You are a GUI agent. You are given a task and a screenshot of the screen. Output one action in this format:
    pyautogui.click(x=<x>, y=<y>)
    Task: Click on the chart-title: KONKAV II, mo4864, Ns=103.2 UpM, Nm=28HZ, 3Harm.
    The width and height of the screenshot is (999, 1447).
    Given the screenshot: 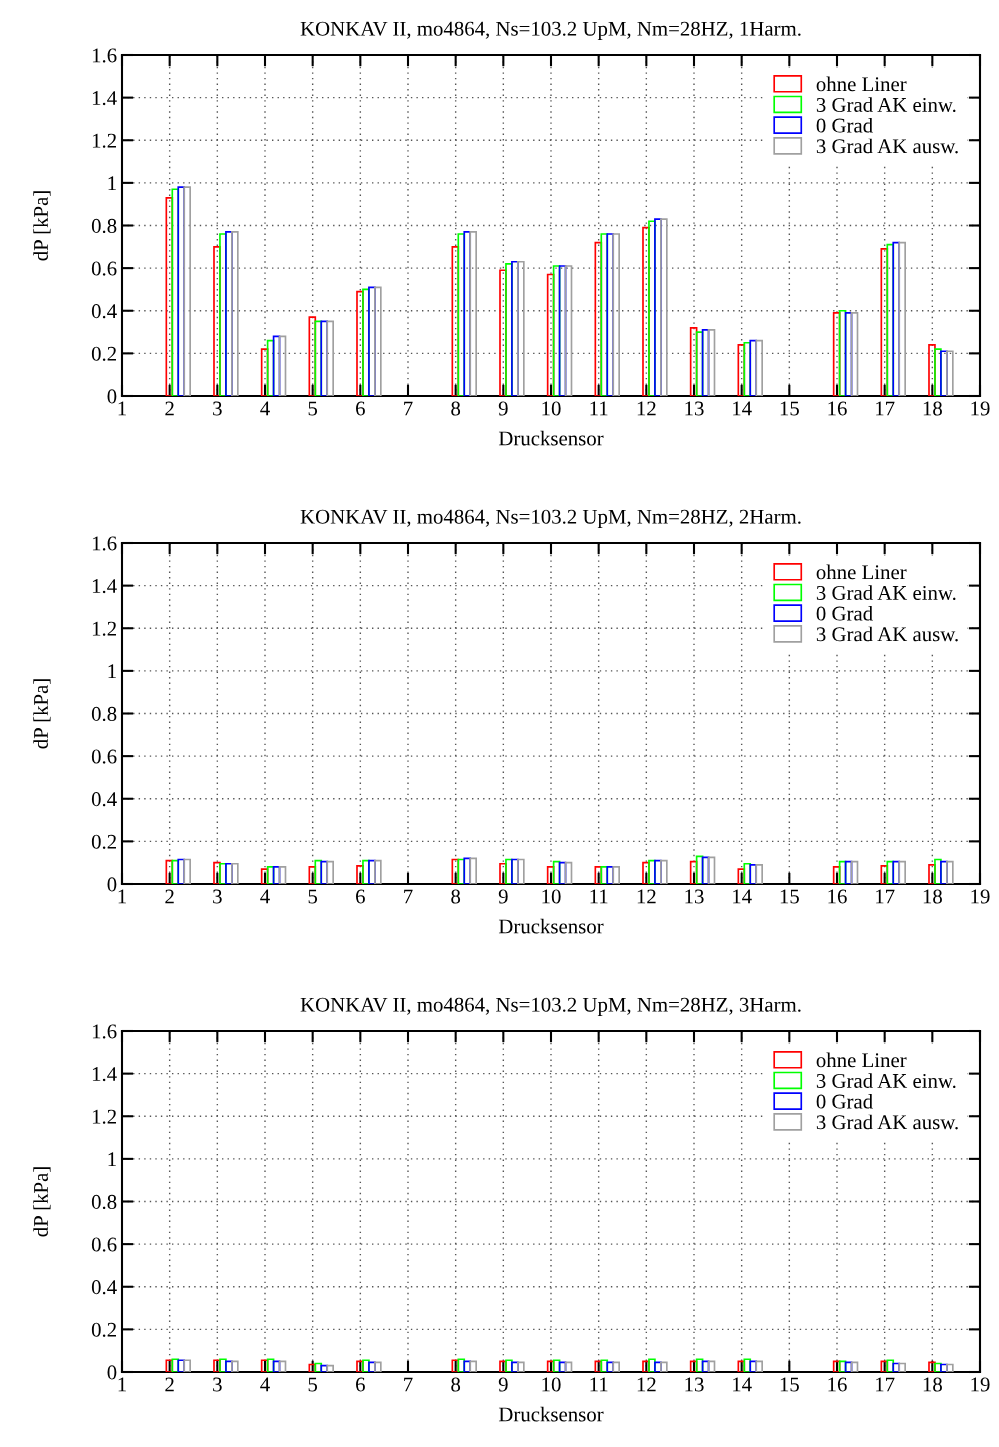 What is the action you would take?
    pyautogui.click(x=550, y=1006)
    